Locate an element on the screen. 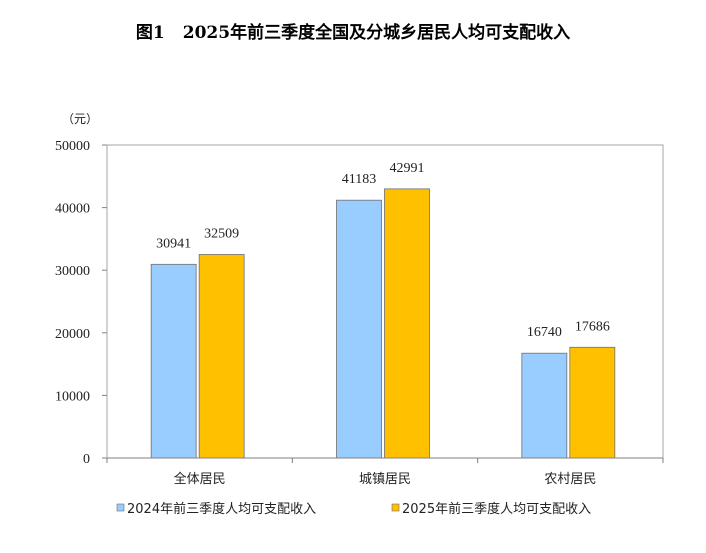 Image resolution: width=706 pixels, height=553 pixels. y-tick-label: 20000 is located at coordinates (72, 334).